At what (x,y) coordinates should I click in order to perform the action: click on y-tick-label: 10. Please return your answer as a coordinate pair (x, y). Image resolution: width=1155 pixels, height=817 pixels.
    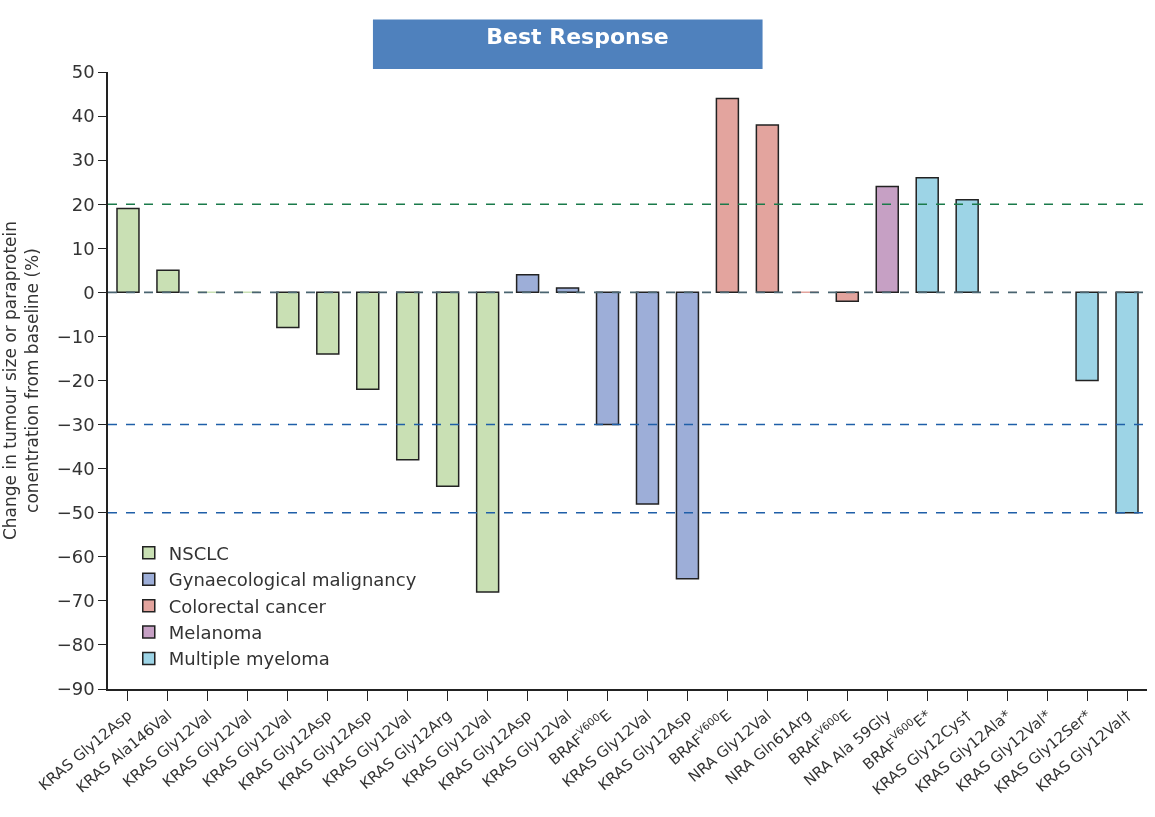
    Looking at the image, I should click on (83, 248).